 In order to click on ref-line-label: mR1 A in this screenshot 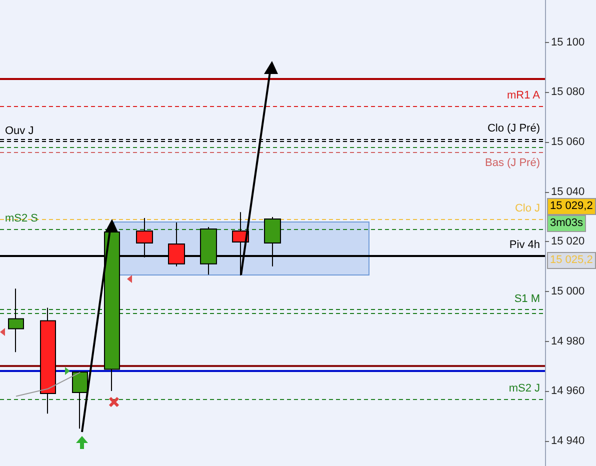, I will do `click(523, 95)`.